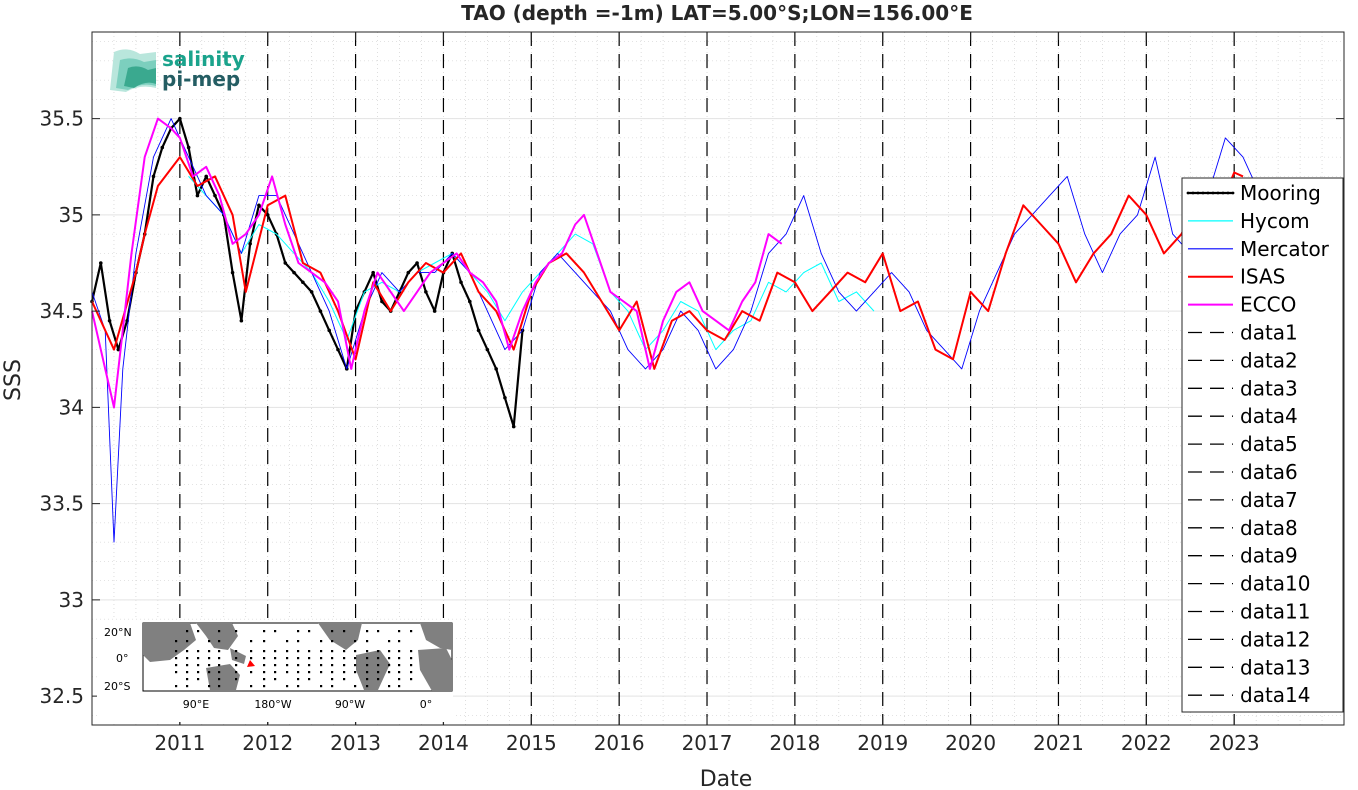 Image resolution: width=1358 pixels, height=790 pixels. I want to click on x-tick-label: 2016, so click(619, 743).